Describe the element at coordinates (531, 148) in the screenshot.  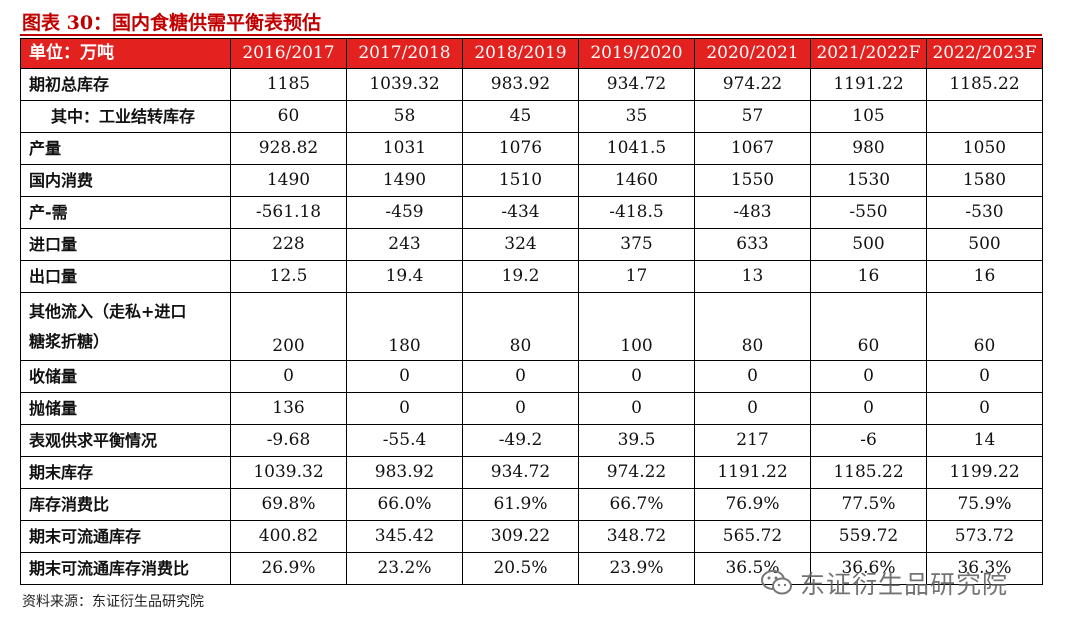
I see `table-row: 产量 928.82 1031 1076 1041.5 1067 980 1050` at that location.